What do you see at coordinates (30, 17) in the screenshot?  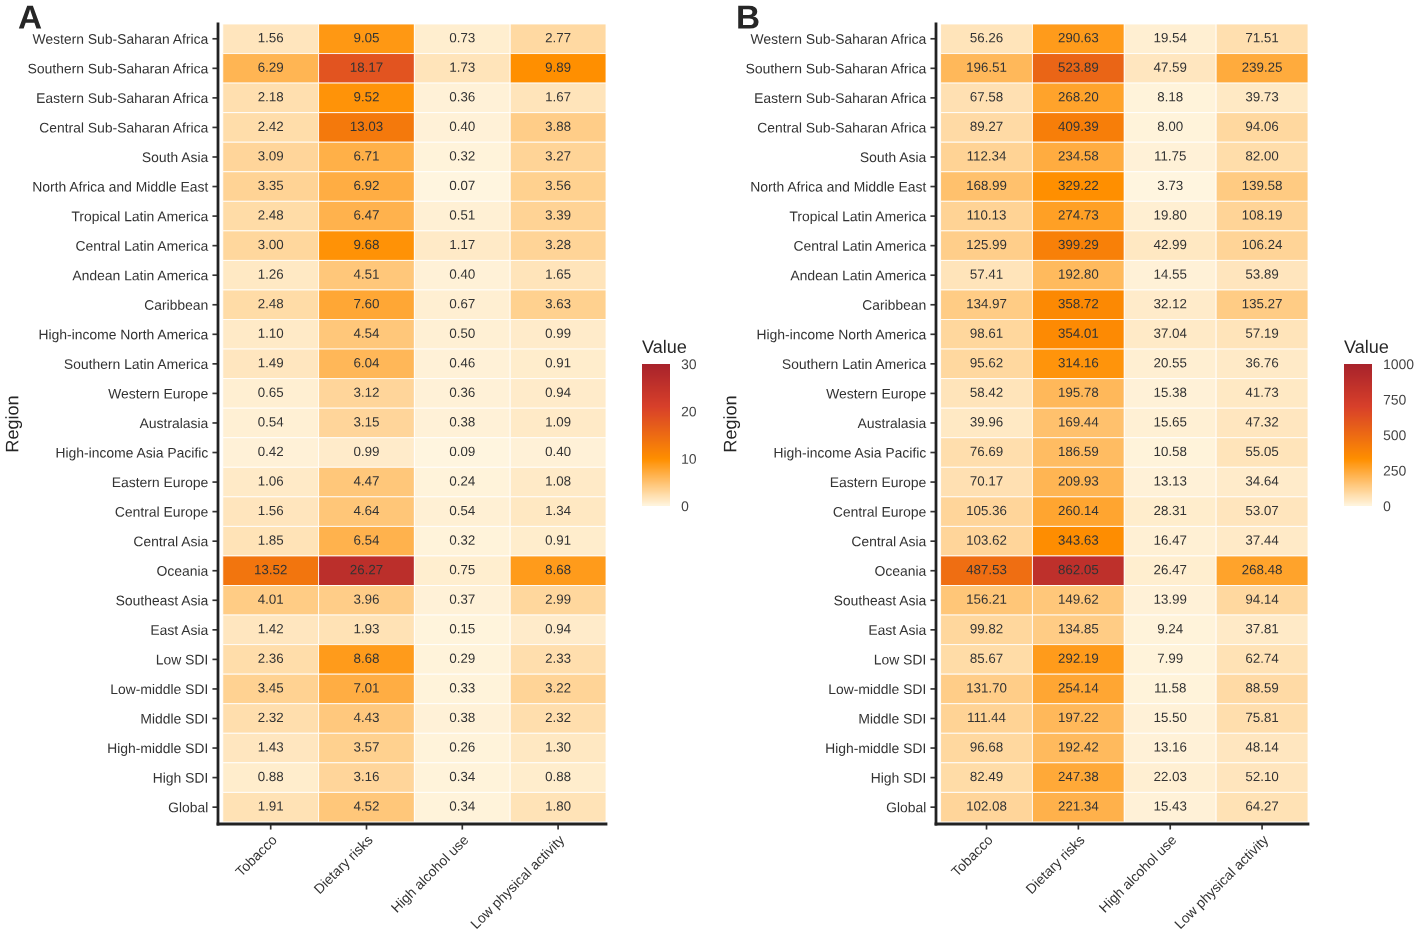 I see `chart-title: A` at bounding box center [30, 17].